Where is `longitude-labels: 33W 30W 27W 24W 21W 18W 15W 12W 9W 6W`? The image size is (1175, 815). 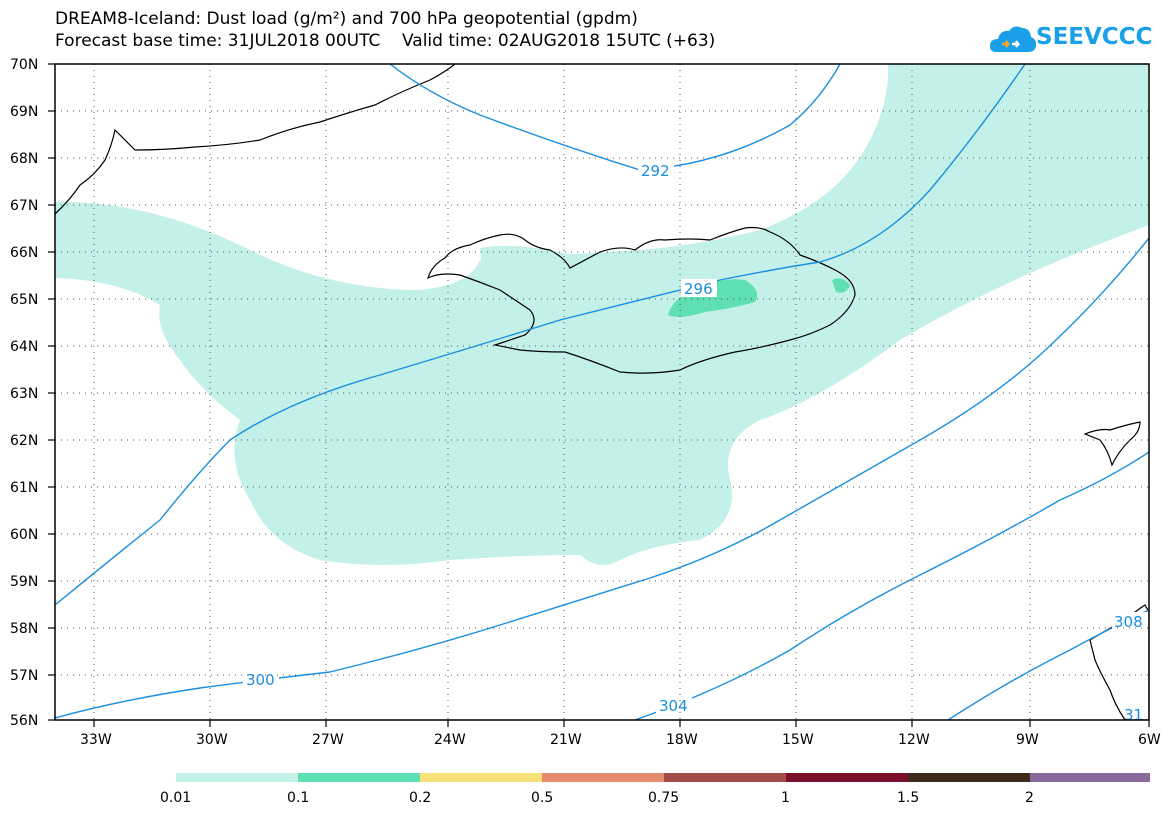
longitude-labels: 33W 30W 27W 24W 21W 18W 15W 12W 9W 6W is located at coordinates (620, 740).